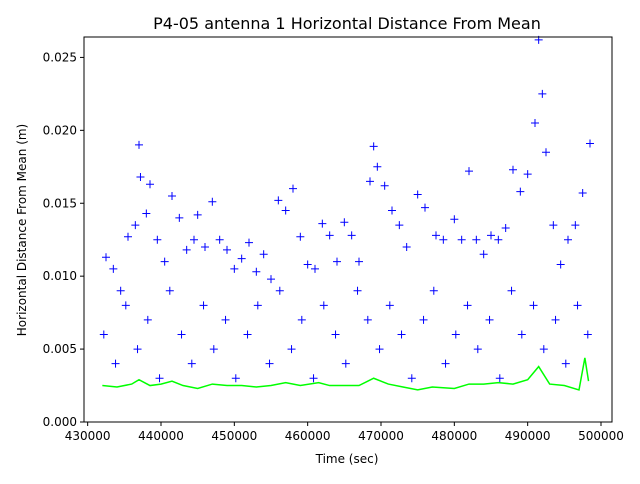 This screenshot has height=484, width=640. I want to click on x-tick-label: 470000, so click(381, 436).